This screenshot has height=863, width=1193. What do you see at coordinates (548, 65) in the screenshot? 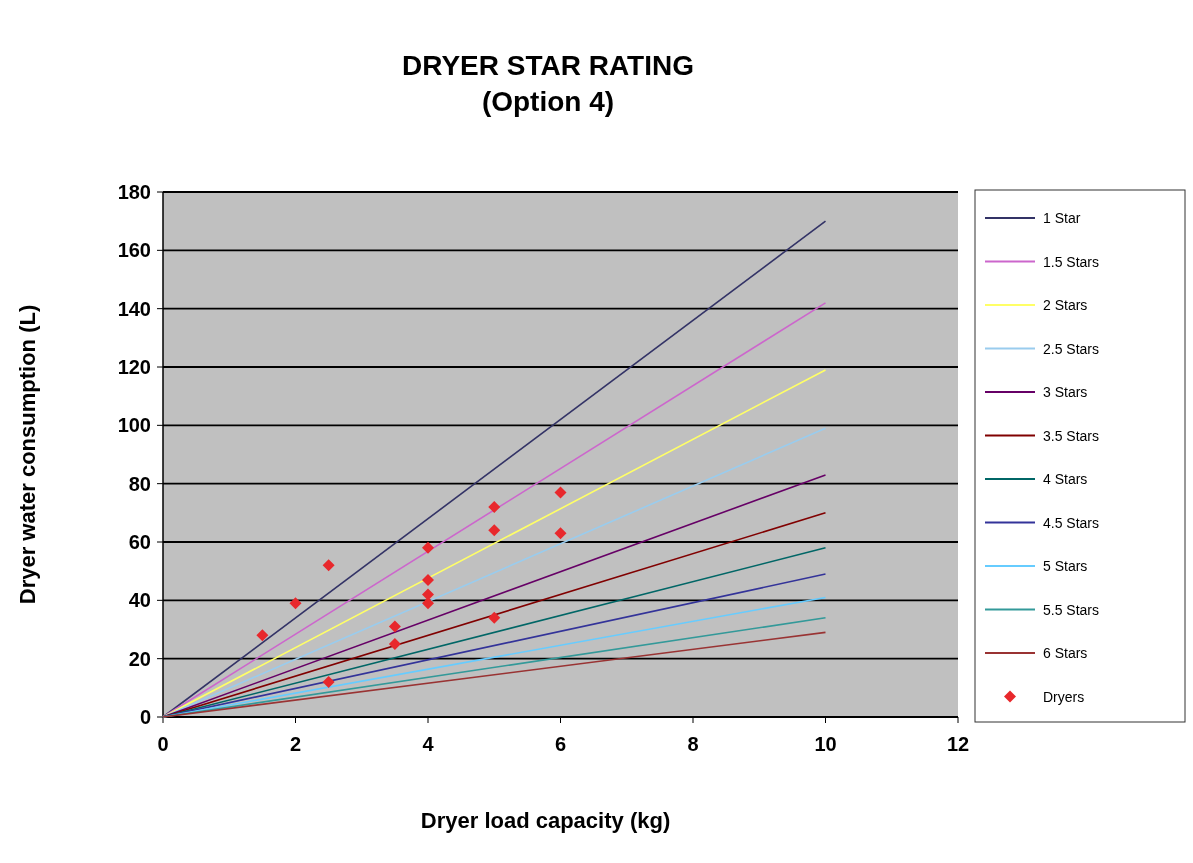
I see `chart-title: DRYER STAR RATING` at bounding box center [548, 65].